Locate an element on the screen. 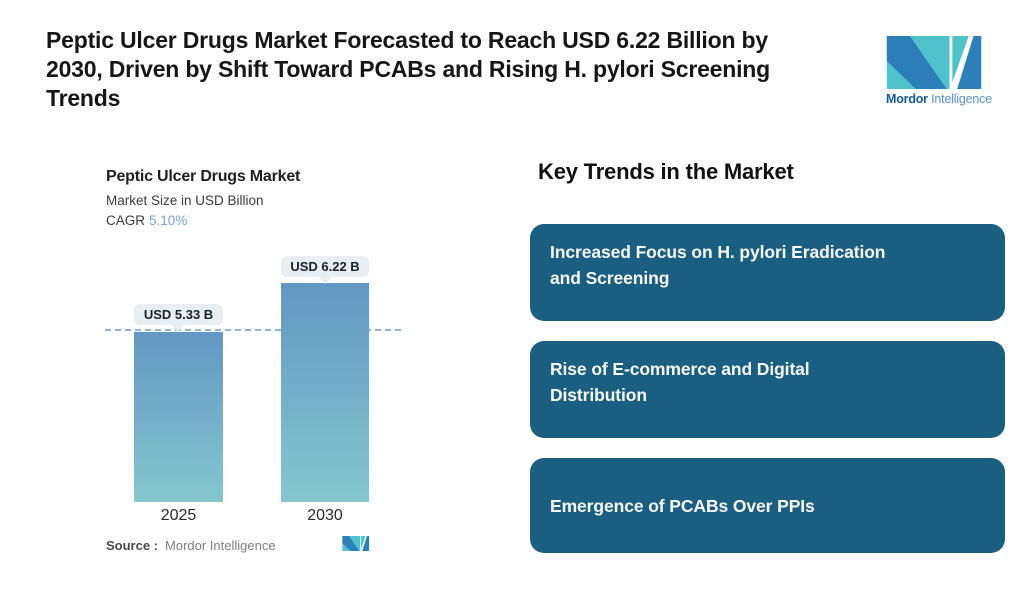 The image size is (1036, 594). x-axis-label-2030: 2030 is located at coordinates (325, 515).